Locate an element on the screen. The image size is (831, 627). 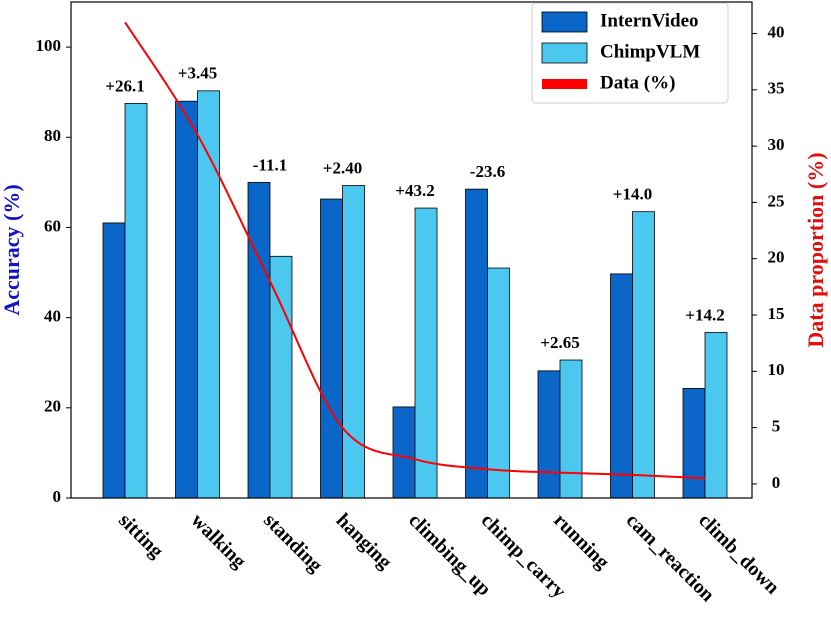
y2-tick-label: 25 is located at coordinates (776, 200).